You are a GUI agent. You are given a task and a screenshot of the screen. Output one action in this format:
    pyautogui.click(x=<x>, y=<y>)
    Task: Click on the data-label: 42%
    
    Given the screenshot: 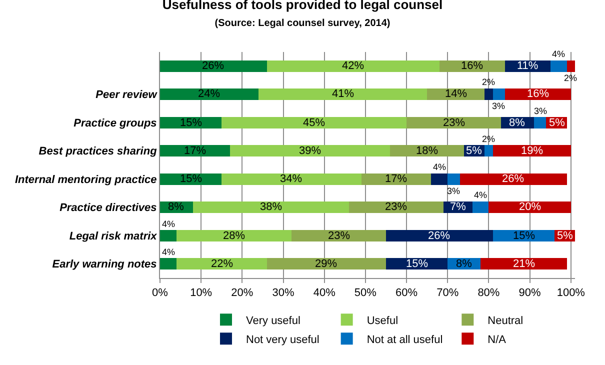 What is the action you would take?
    pyautogui.click(x=353, y=66)
    